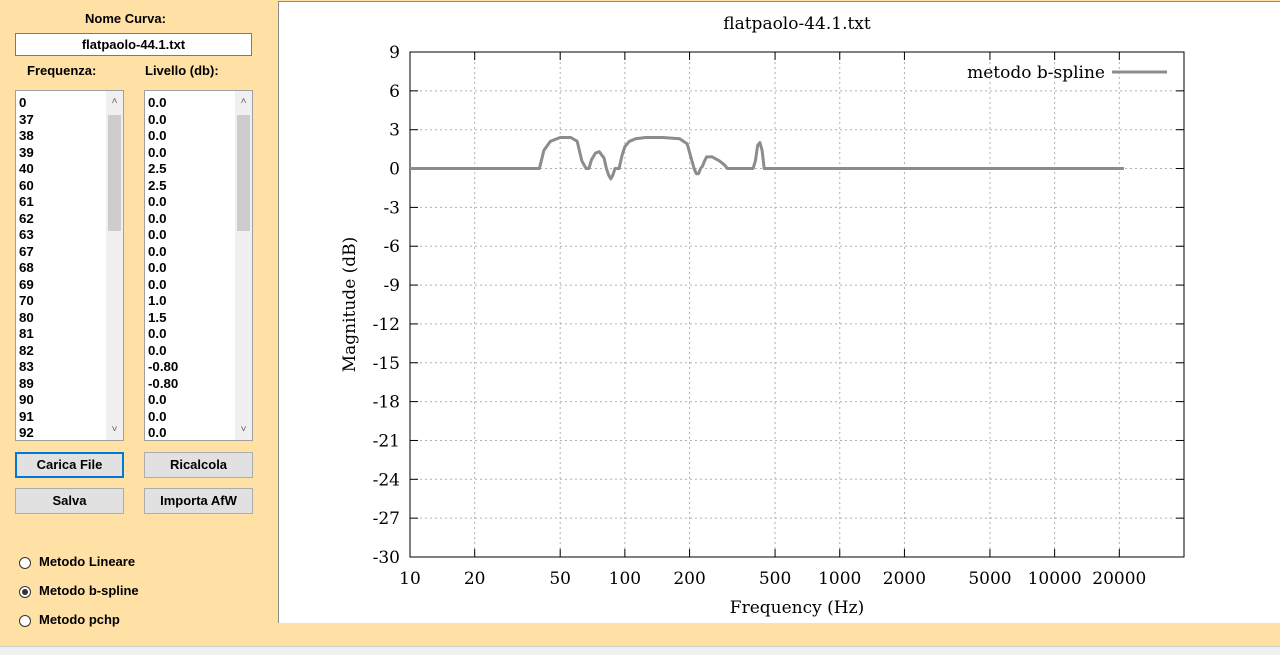 This screenshot has width=1280, height=655. I want to click on frequency-list-item: 68, so click(26, 267).